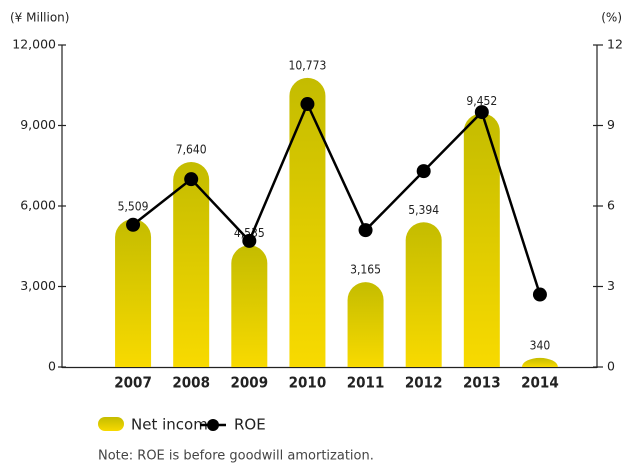 This screenshot has width=633, height=466. What do you see at coordinates (308, 383) in the screenshot?
I see `x-tick-label: 2010` at bounding box center [308, 383].